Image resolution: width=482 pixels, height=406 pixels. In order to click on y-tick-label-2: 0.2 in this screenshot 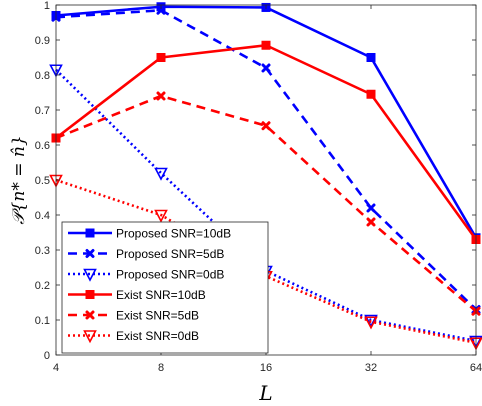, I will do `click(42, 286)`.